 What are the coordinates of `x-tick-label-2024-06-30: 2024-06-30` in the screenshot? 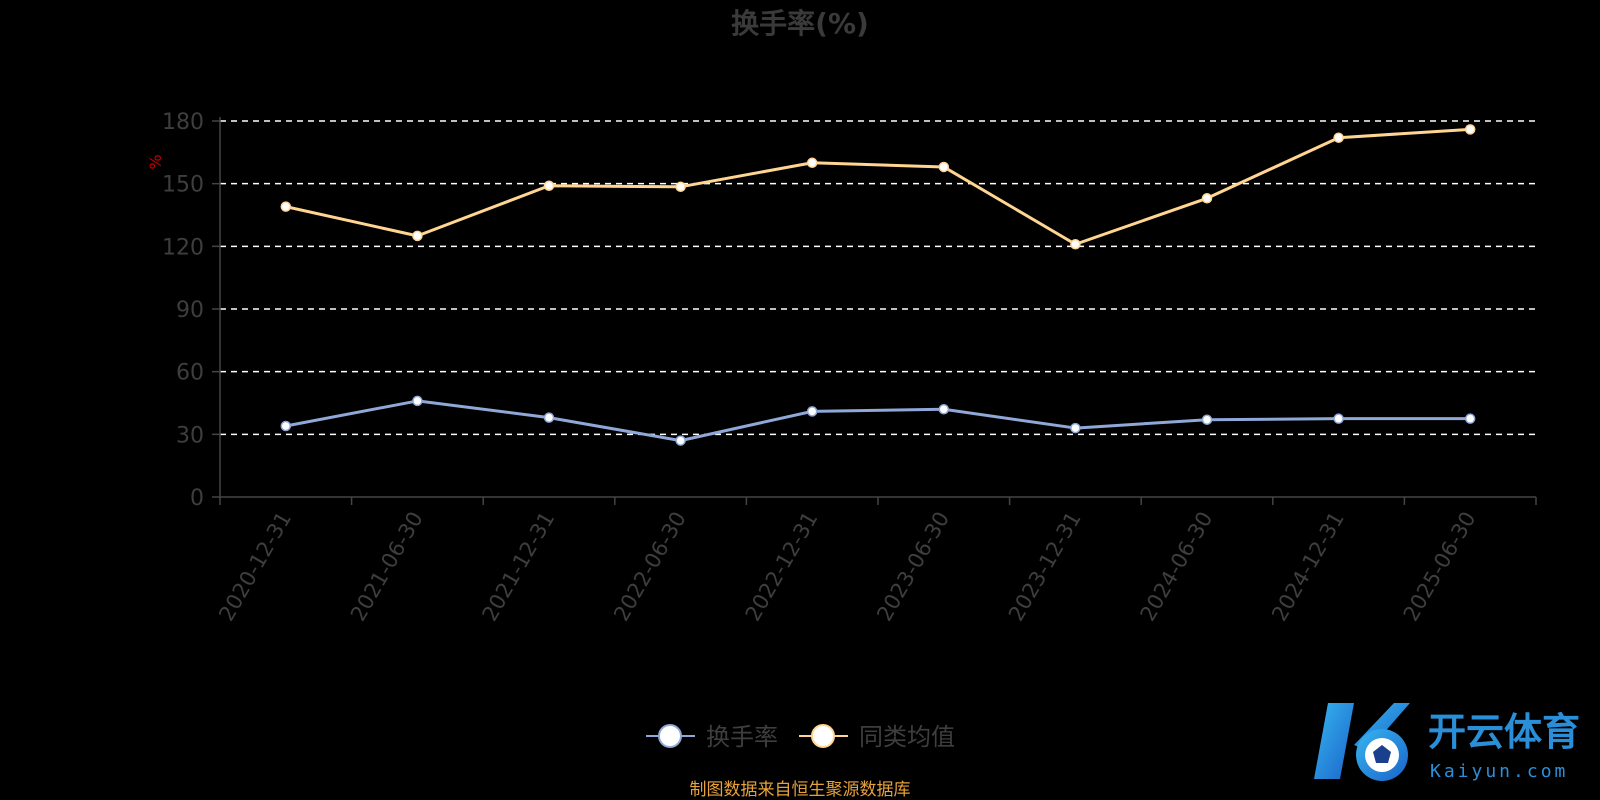 It's located at (1177, 567).